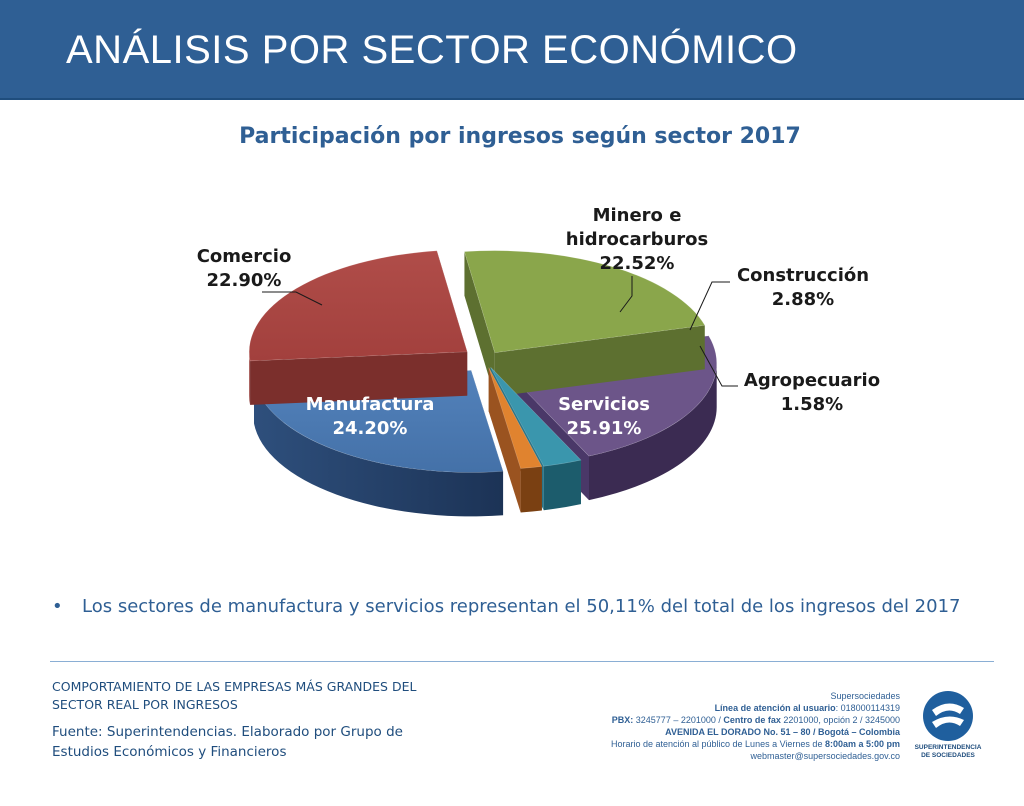 The image size is (1024, 806). I want to click on slice-label-manufactura: Manufactura 24.20%, so click(370, 416).